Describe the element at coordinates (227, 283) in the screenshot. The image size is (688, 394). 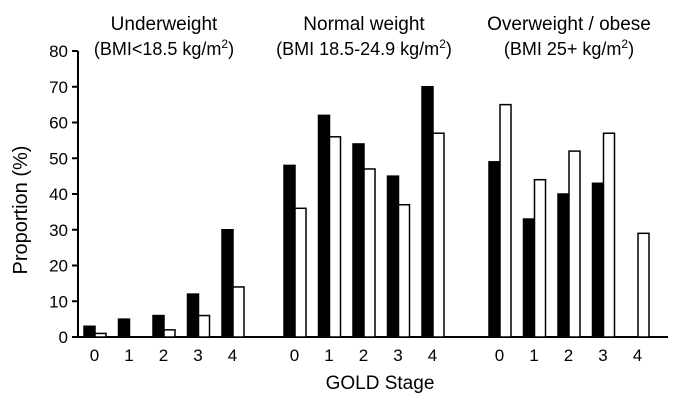
I see `bar-group0-filled-cat4` at that location.